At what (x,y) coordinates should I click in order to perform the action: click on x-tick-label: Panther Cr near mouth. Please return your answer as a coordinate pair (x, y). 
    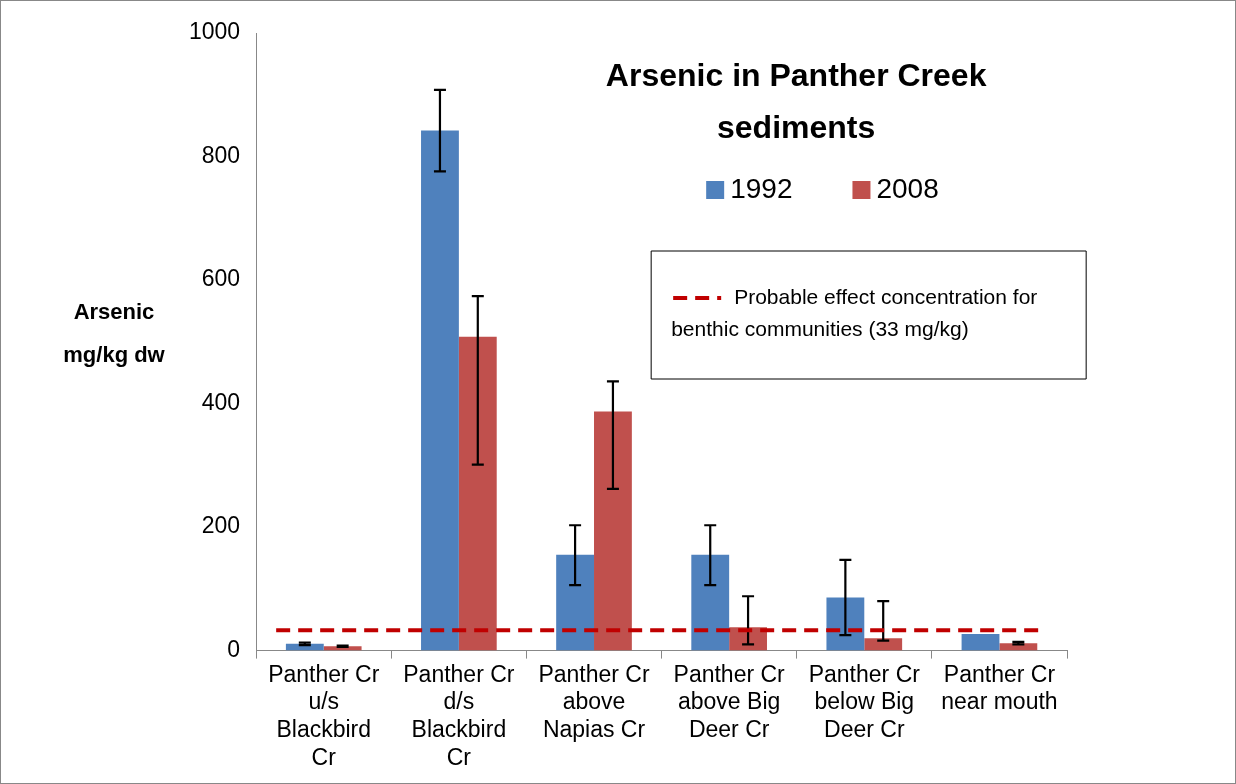
    Looking at the image, I should click on (999, 687).